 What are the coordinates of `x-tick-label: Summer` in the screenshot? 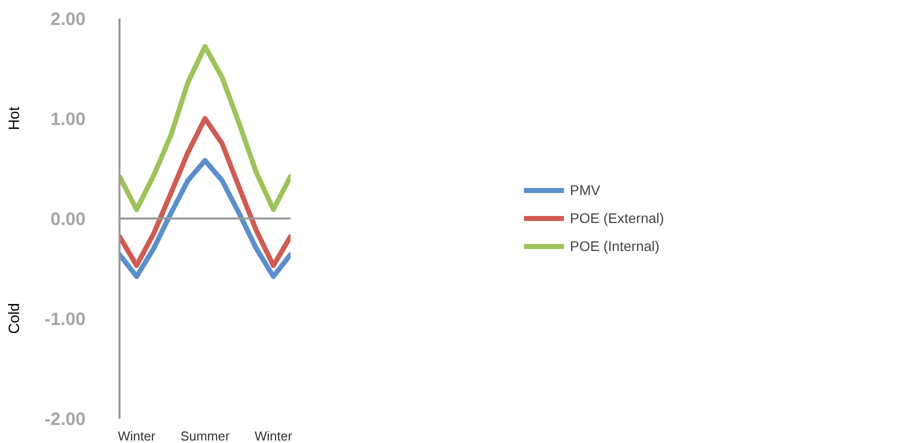 It's located at (205, 435).